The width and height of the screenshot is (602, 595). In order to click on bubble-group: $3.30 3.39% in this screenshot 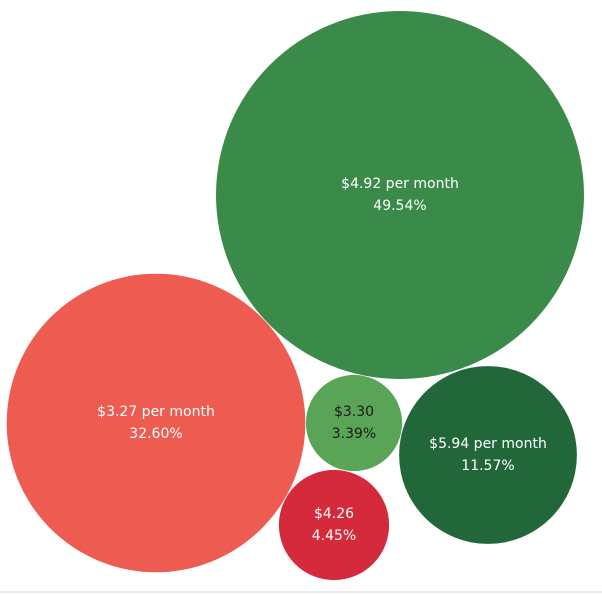, I will do `click(354, 423)`.